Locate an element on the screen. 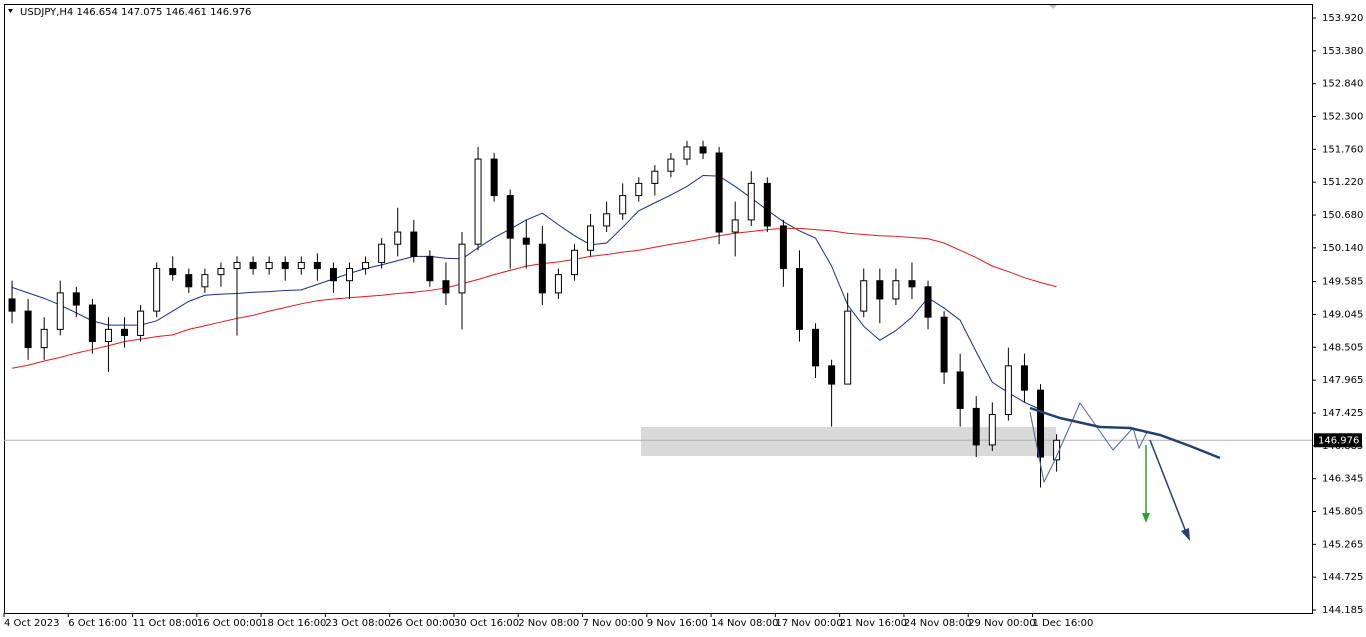 The height and width of the screenshot is (637, 1366). arrow-green-head is located at coordinates (1146, 518).